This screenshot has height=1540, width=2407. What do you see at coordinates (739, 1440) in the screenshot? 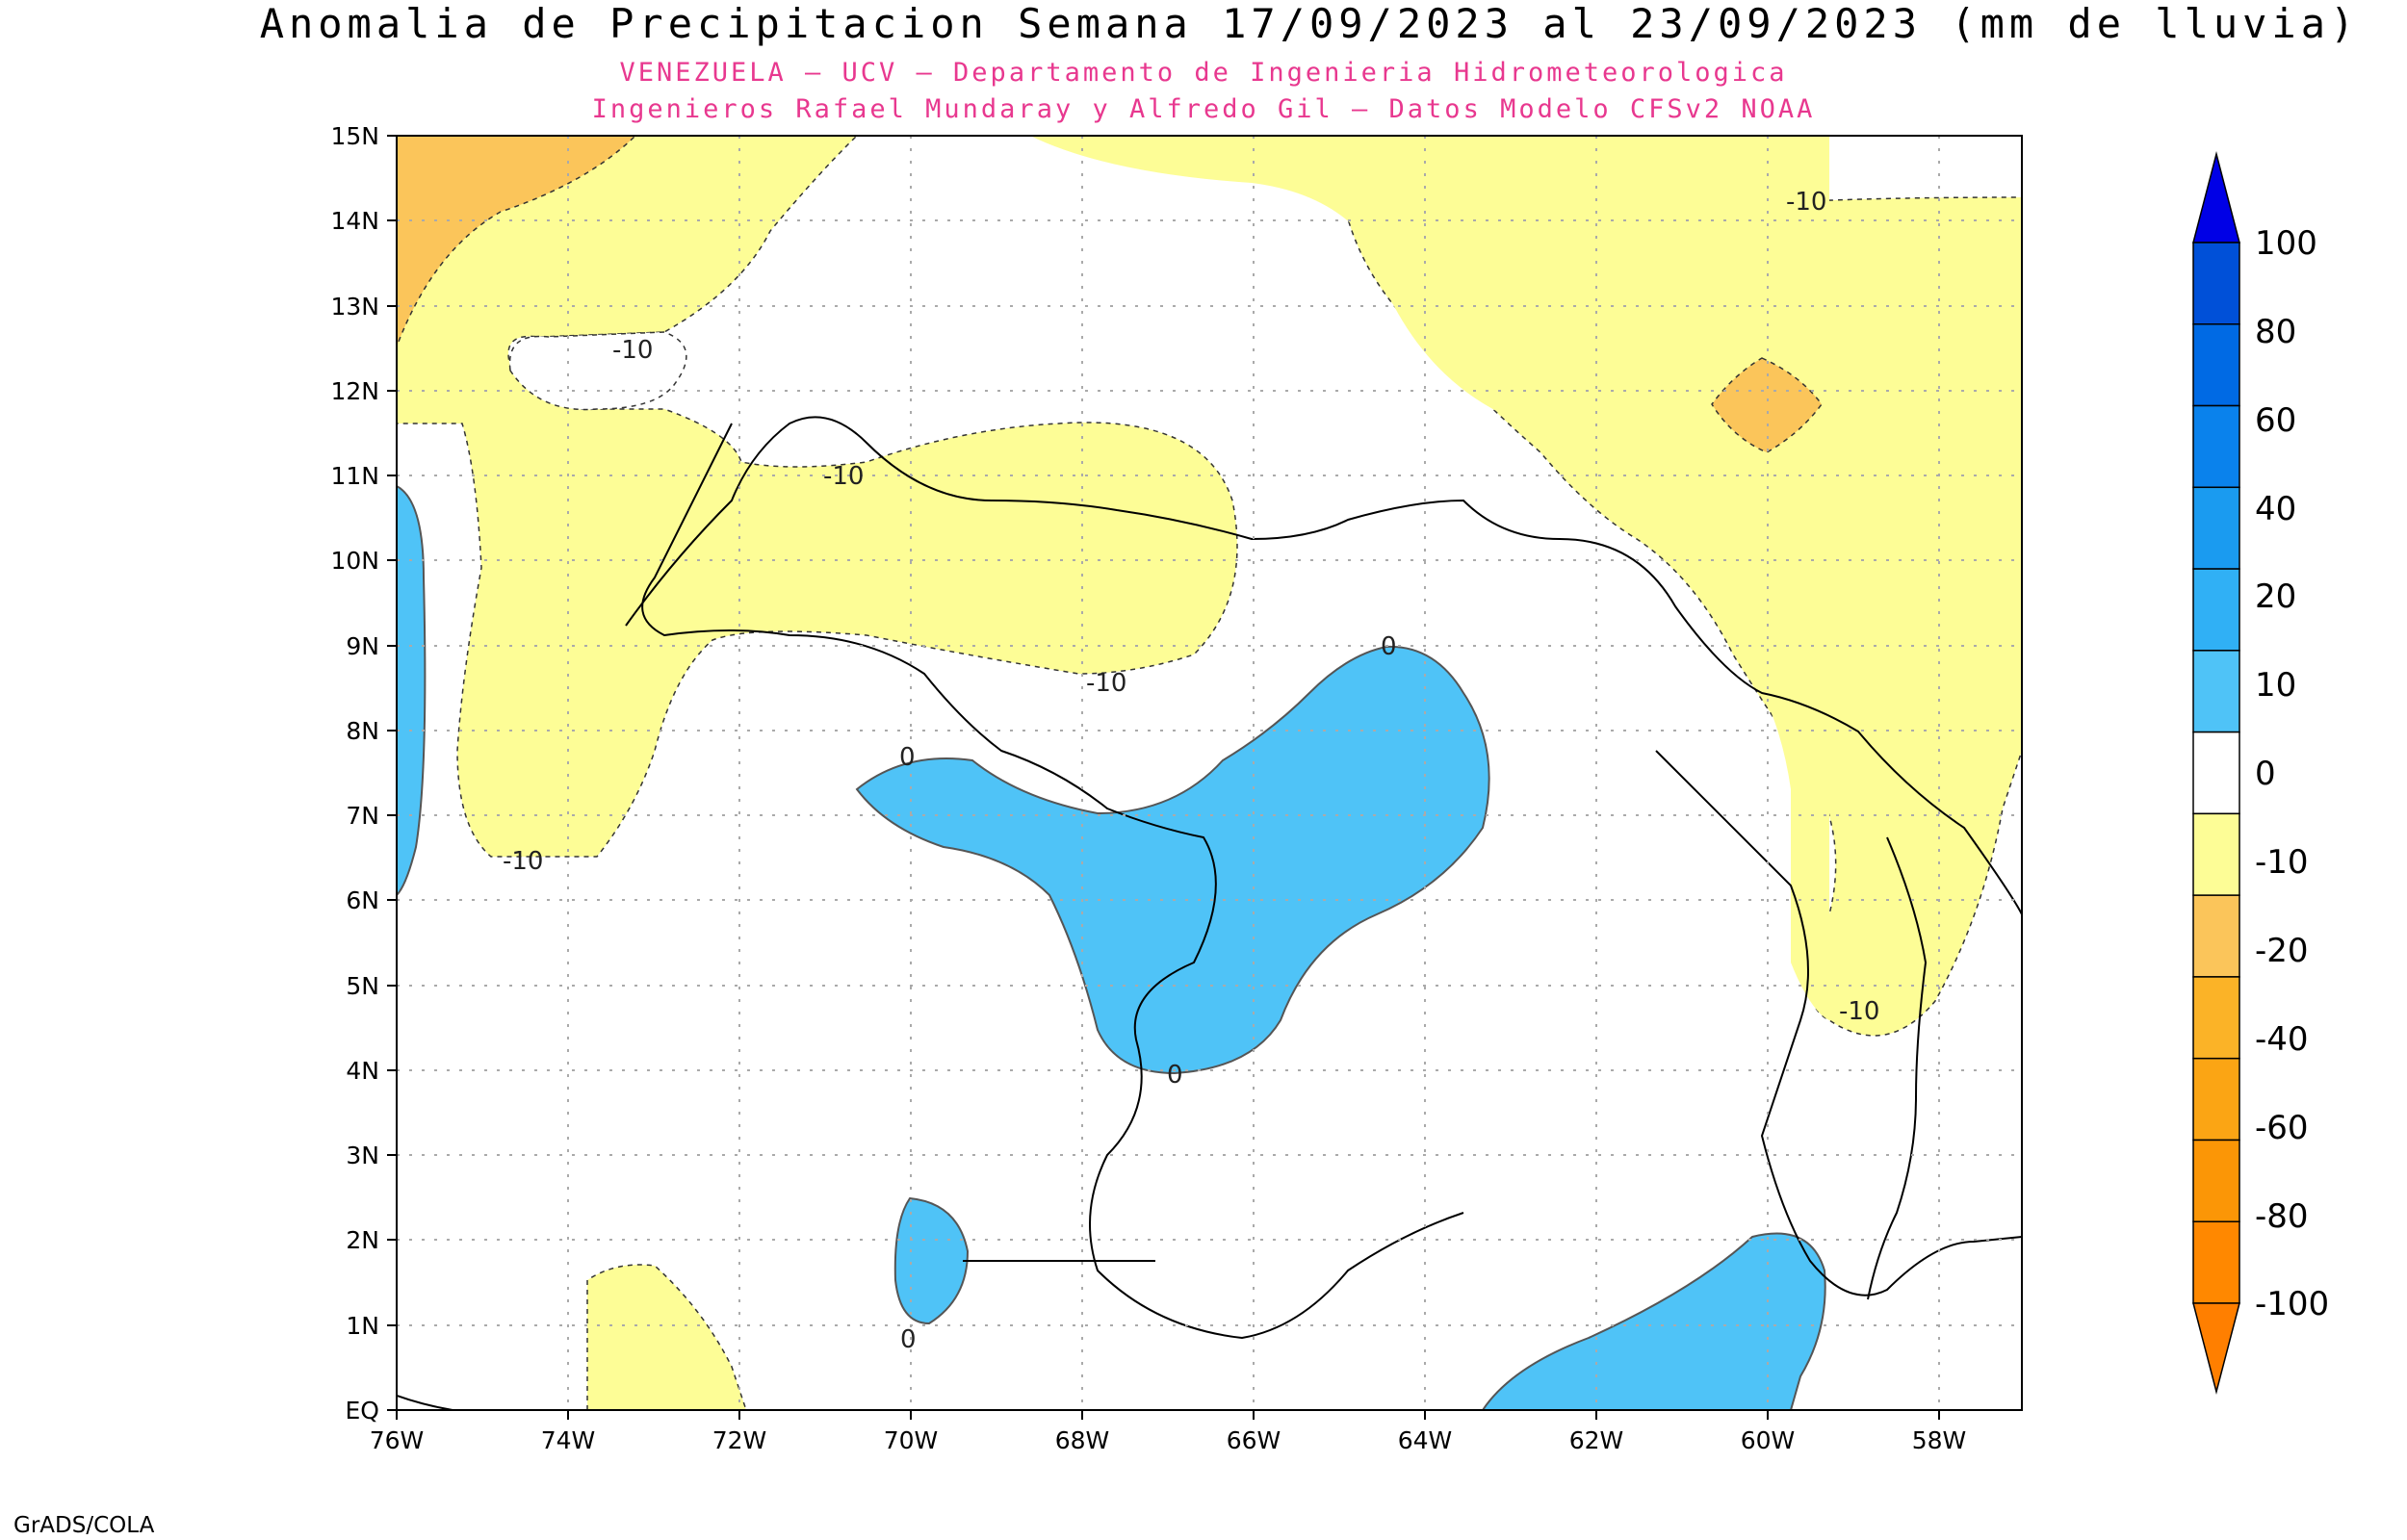
I see `lon-label: 72W` at bounding box center [739, 1440].